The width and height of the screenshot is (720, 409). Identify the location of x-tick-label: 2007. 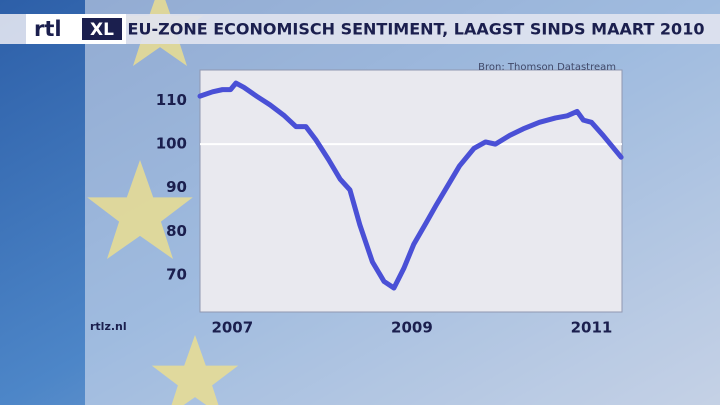
(232, 328).